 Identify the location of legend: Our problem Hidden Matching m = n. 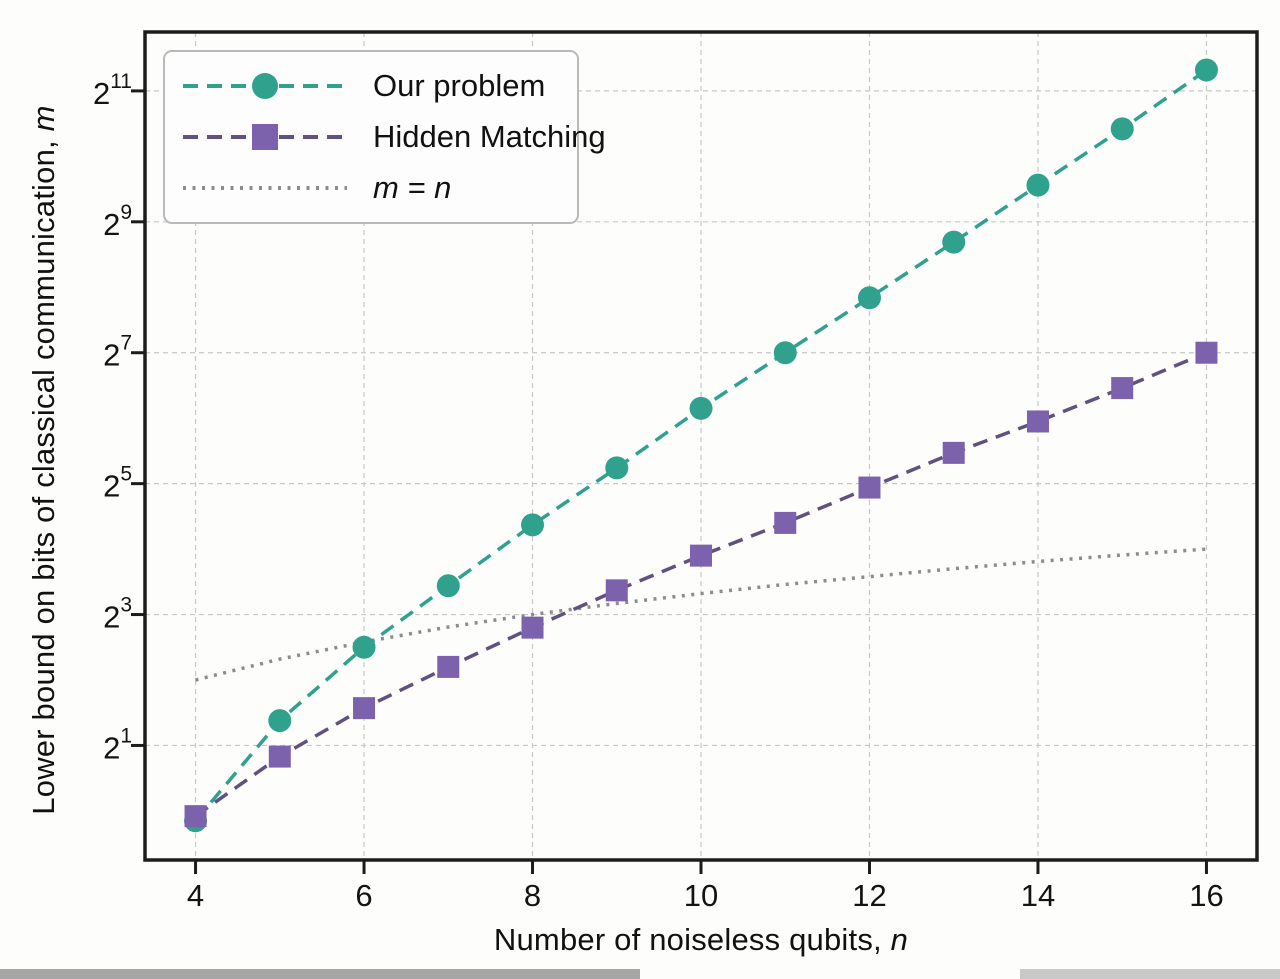
(384, 137).